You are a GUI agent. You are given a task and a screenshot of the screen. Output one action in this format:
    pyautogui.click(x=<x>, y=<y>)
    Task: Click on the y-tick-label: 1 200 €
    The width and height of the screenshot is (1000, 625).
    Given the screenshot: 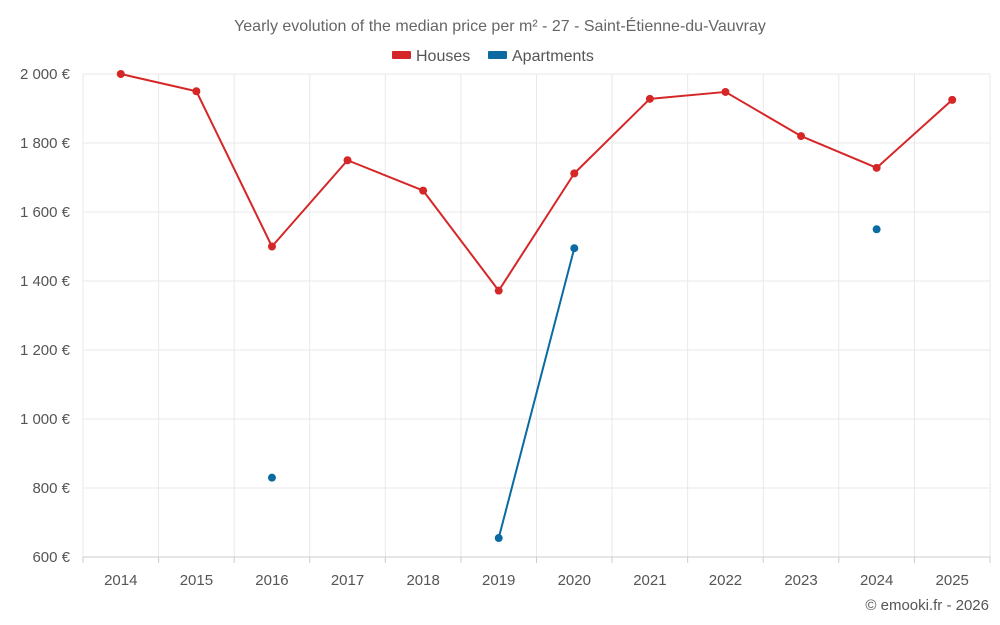 What is the action you would take?
    pyautogui.click(x=45, y=350)
    